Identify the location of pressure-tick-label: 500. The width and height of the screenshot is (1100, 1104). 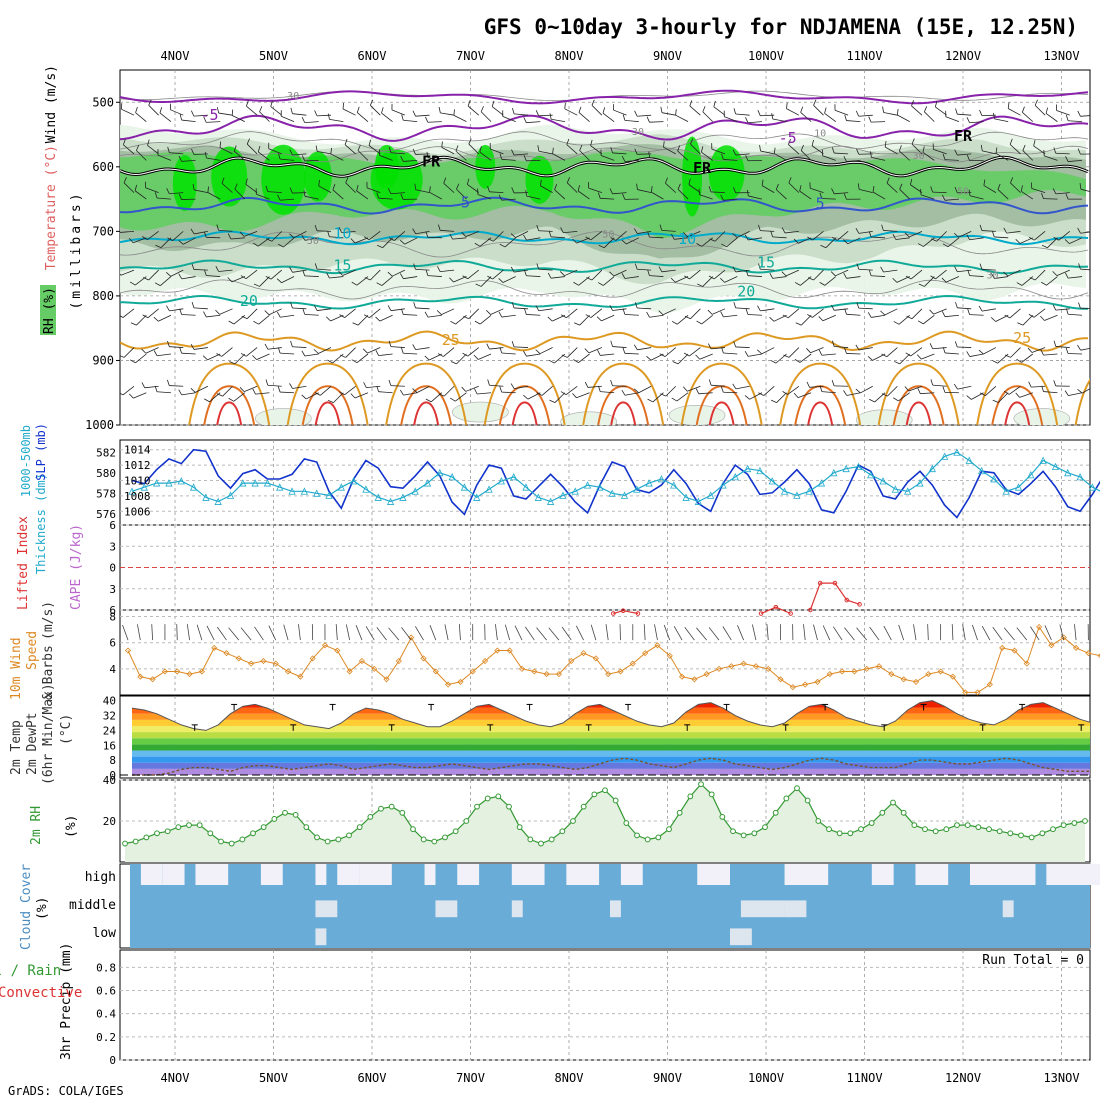
(103, 102).